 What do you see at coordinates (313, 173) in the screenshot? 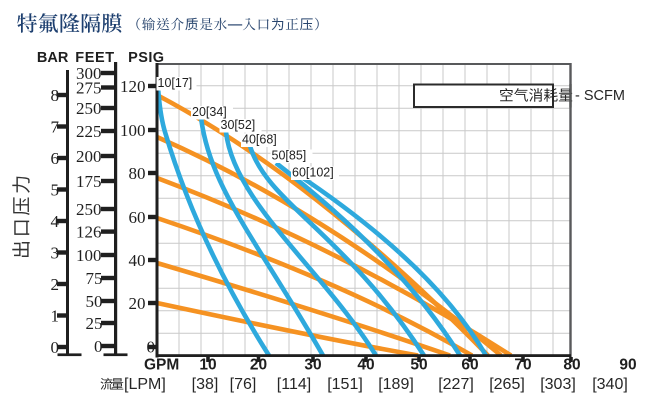
I see `svg-text: 60[102]` at bounding box center [313, 173].